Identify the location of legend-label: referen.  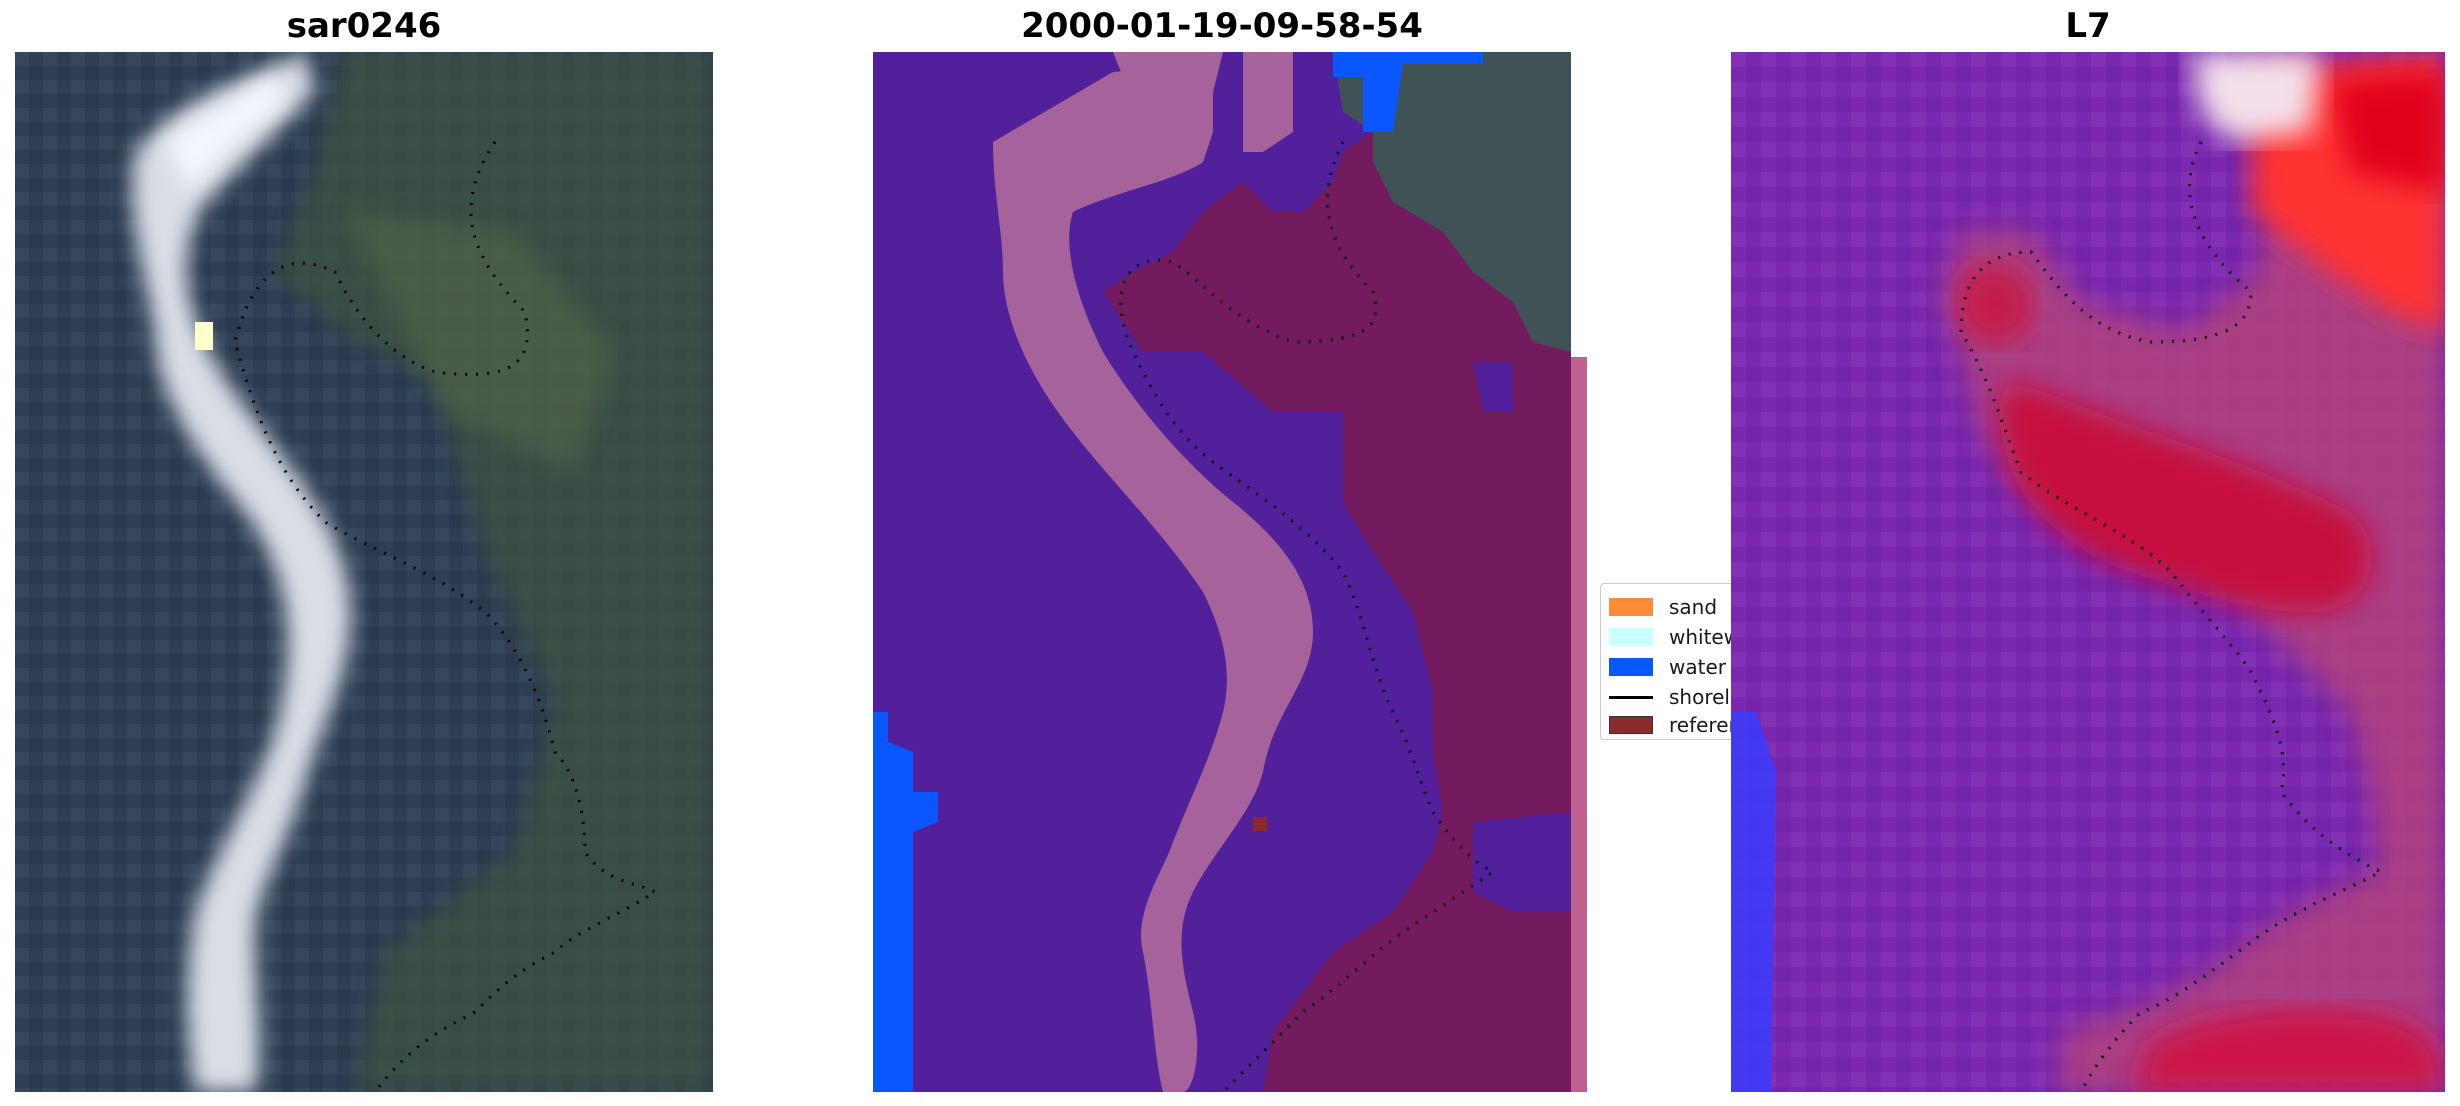
(1705, 725).